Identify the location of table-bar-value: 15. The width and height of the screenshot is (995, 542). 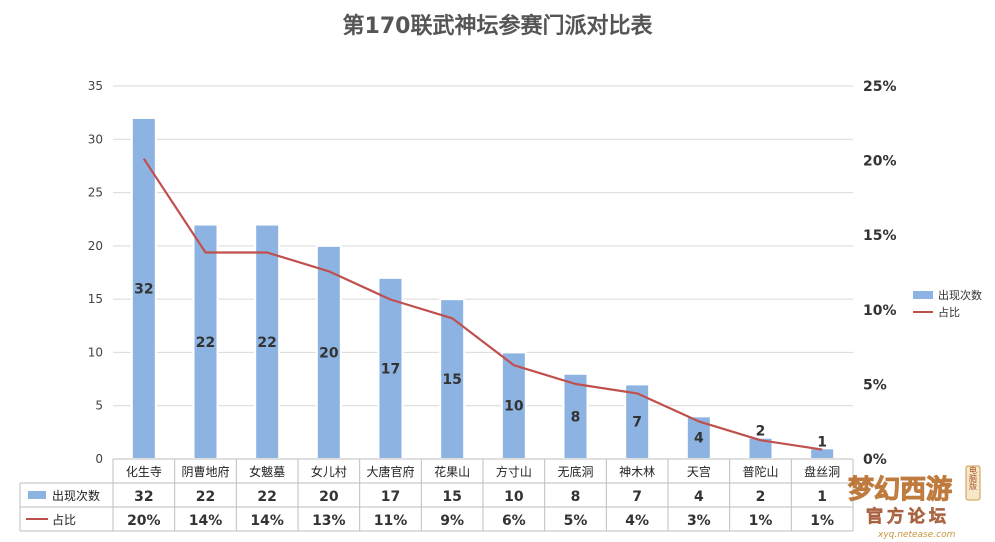
(451, 497).